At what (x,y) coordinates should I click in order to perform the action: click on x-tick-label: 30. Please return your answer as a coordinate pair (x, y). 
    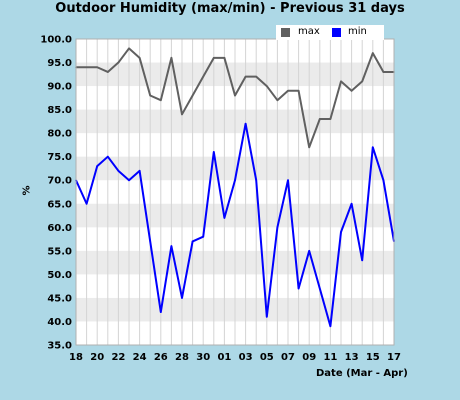
    Looking at the image, I should click on (203, 357).